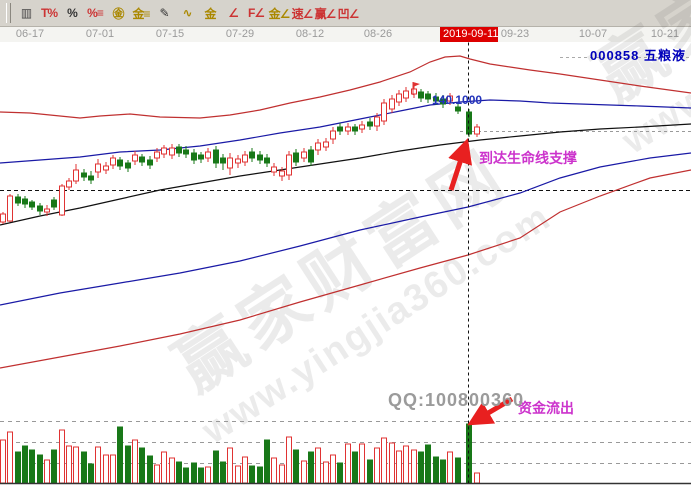  What do you see at coordinates (233, 13) in the screenshot?
I see `angle-line-icon: ∠` at bounding box center [233, 13].